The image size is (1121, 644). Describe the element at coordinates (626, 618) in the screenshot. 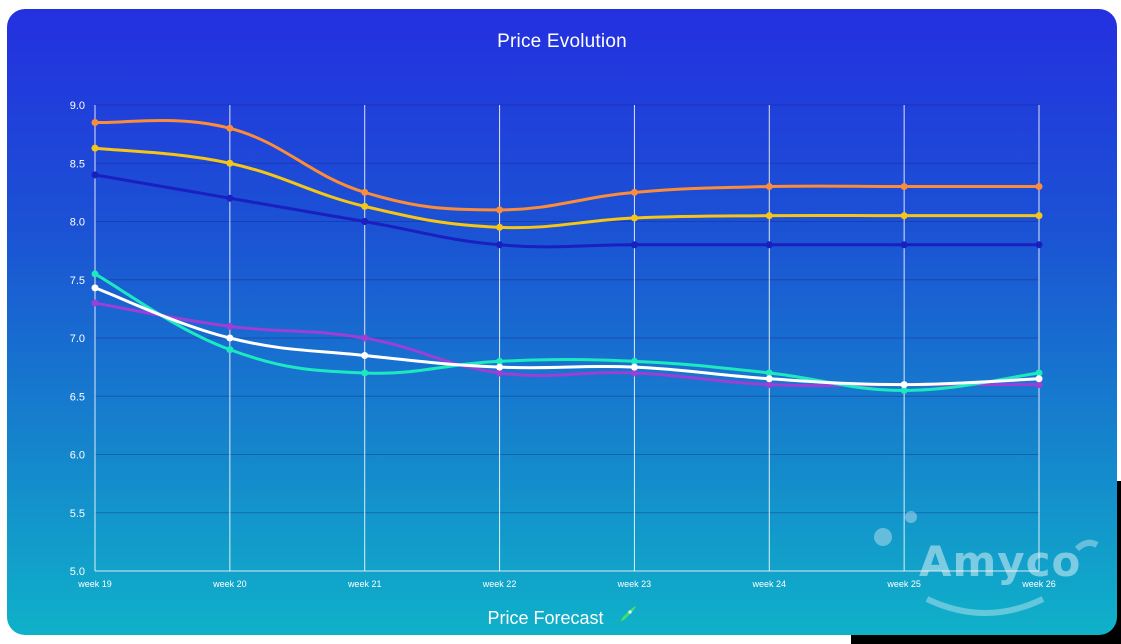

I see `rocket-icon` at that location.